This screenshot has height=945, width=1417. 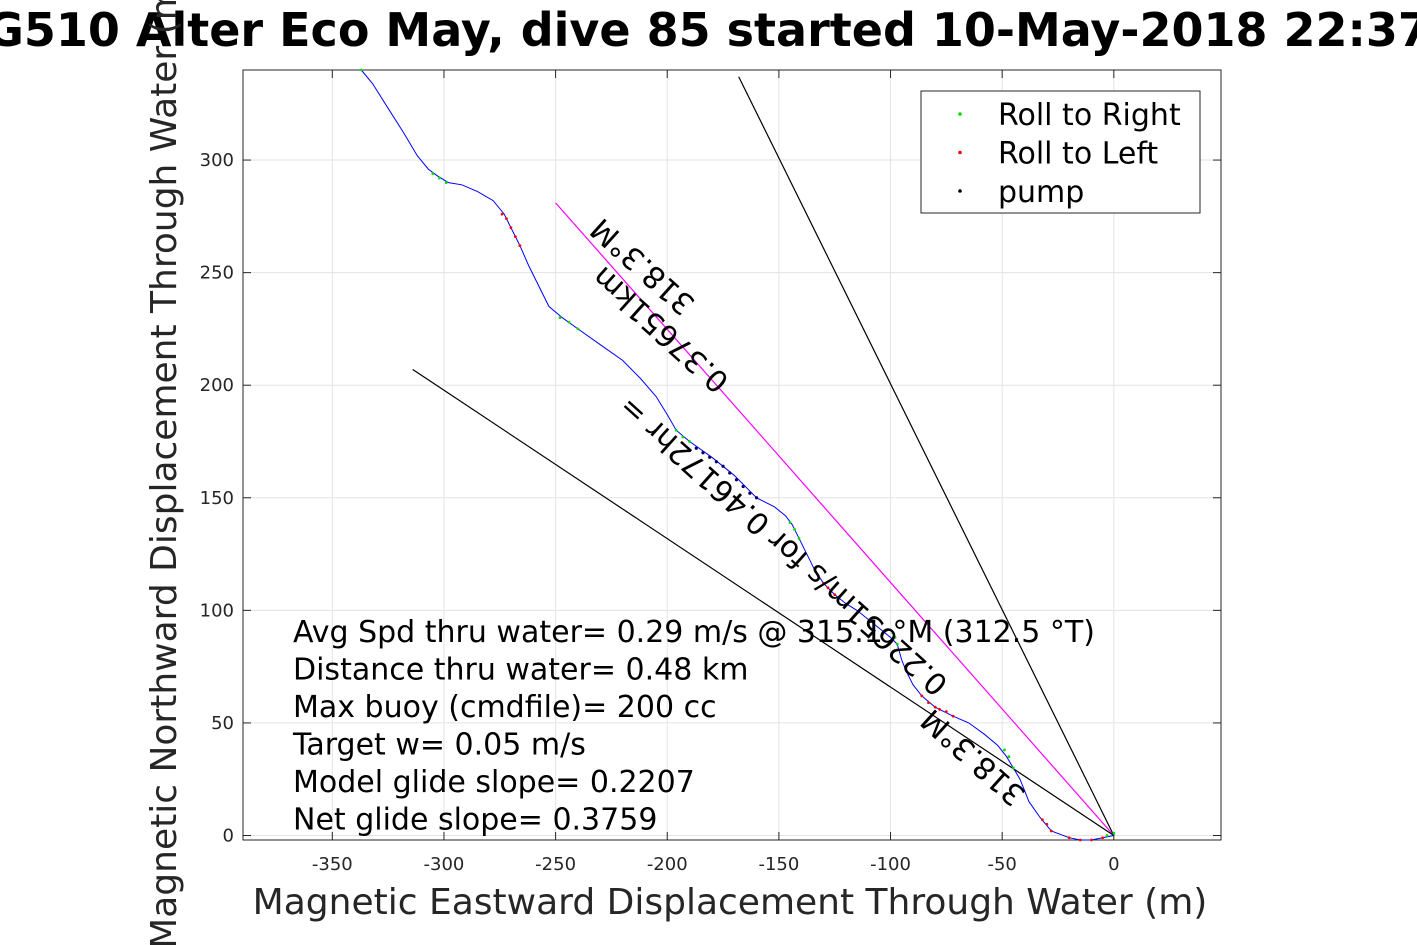 What do you see at coordinates (667, 864) in the screenshot?
I see `x-tick-label: -200` at bounding box center [667, 864].